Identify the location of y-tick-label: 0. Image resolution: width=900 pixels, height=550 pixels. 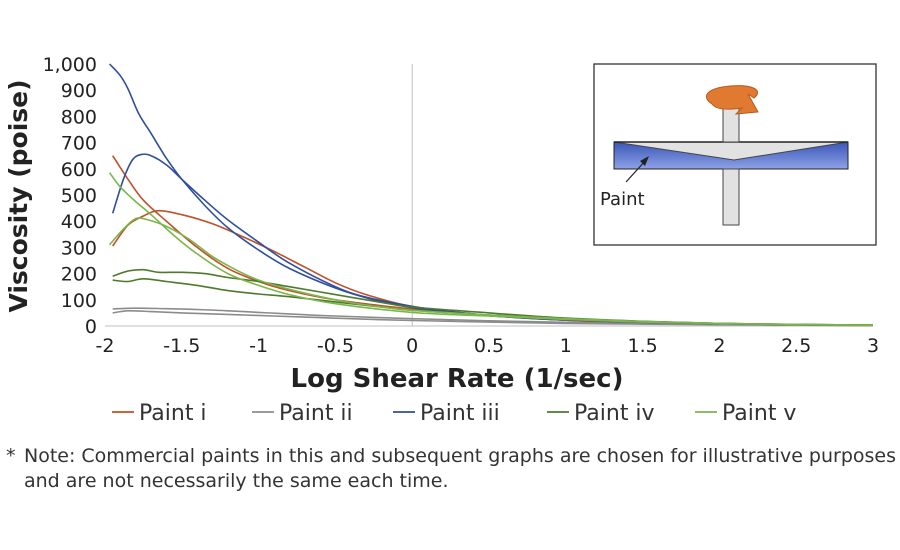
(91, 327).